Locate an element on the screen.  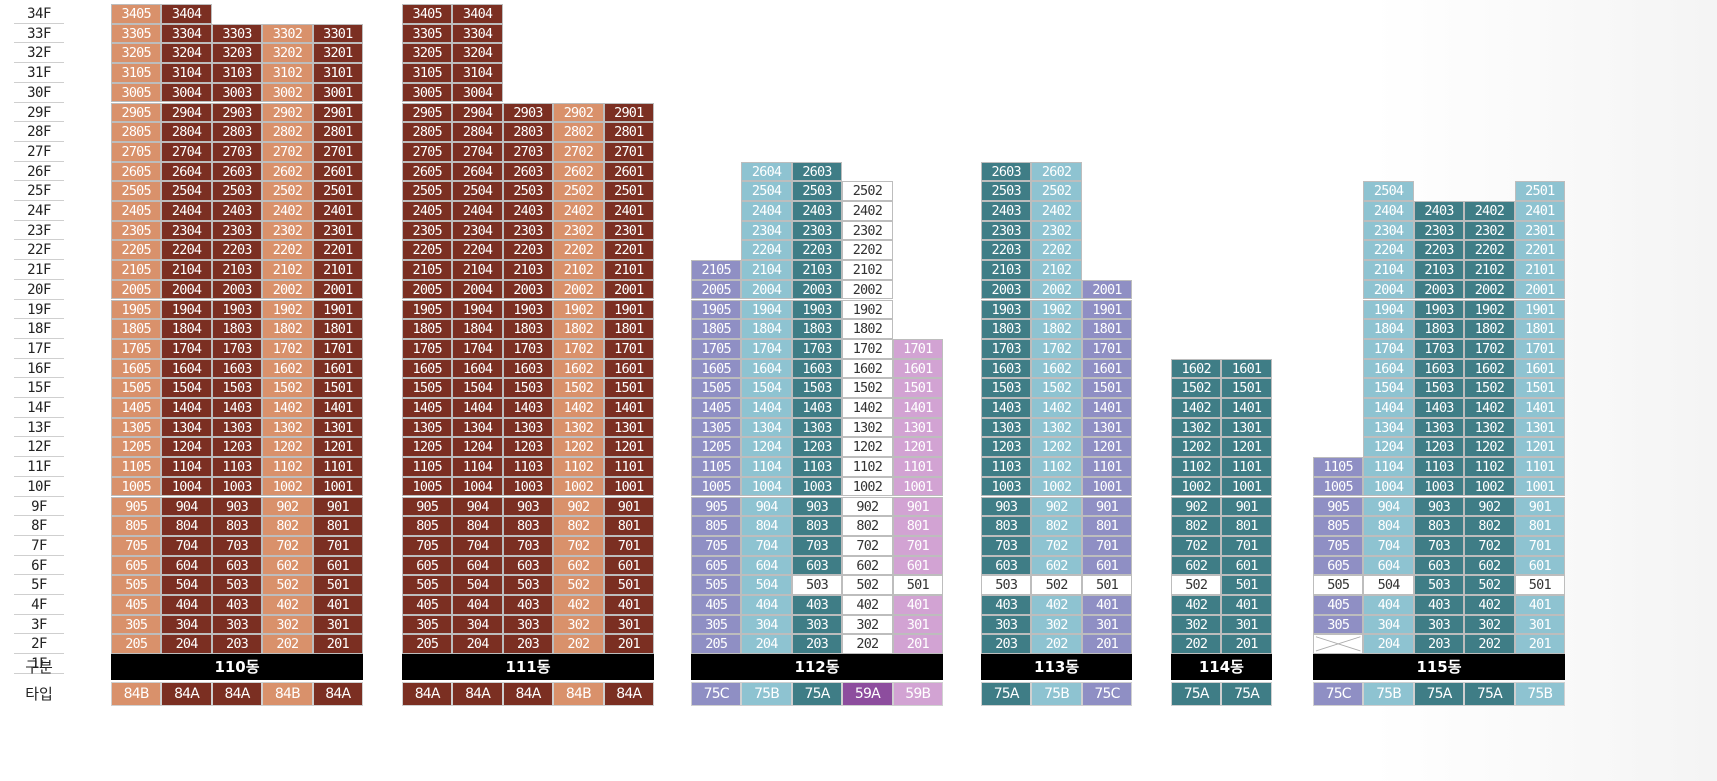
unit-cell: 402 is located at coordinates (578, 605).